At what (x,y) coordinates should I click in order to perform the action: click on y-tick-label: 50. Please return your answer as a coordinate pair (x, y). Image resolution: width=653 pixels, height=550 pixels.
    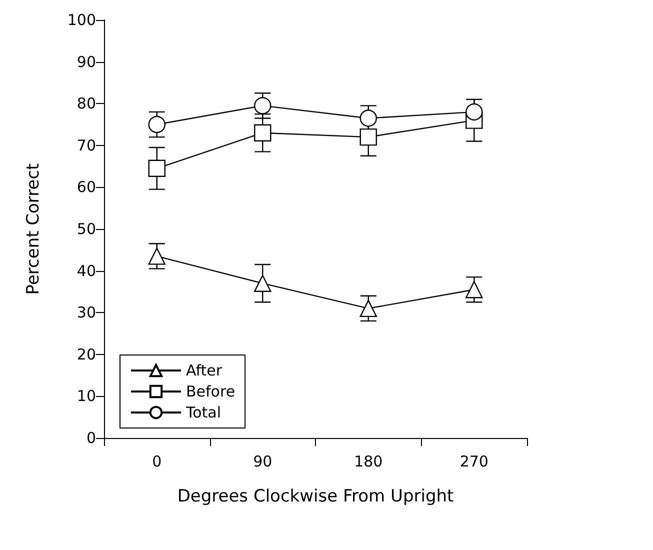
    Looking at the image, I should click on (86, 229).